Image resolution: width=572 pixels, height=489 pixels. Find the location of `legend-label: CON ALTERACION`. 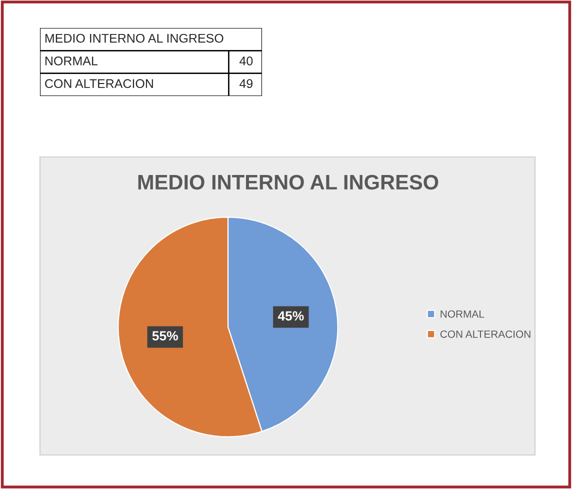

legend-label: CON ALTERACION is located at coordinates (485, 334).